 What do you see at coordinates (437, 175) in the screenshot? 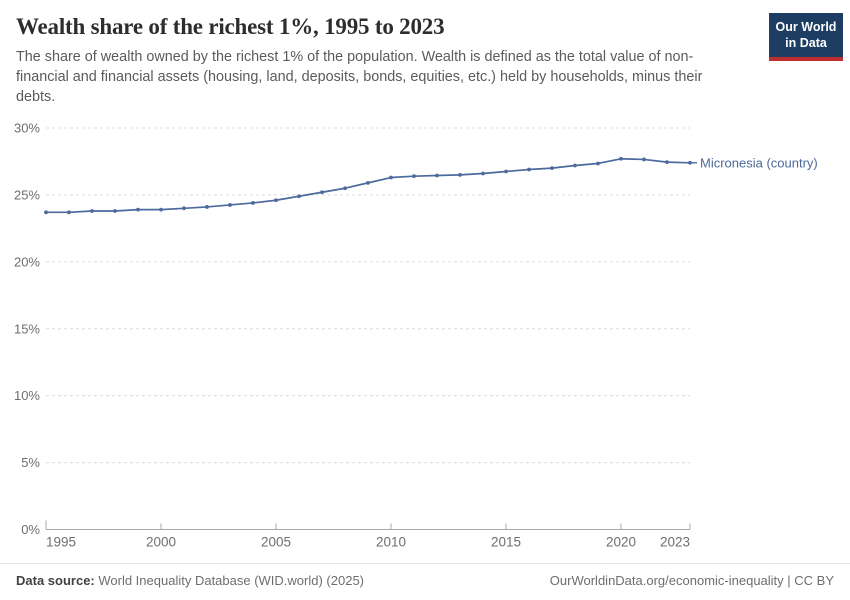
I see `data-point-2012` at bounding box center [437, 175].